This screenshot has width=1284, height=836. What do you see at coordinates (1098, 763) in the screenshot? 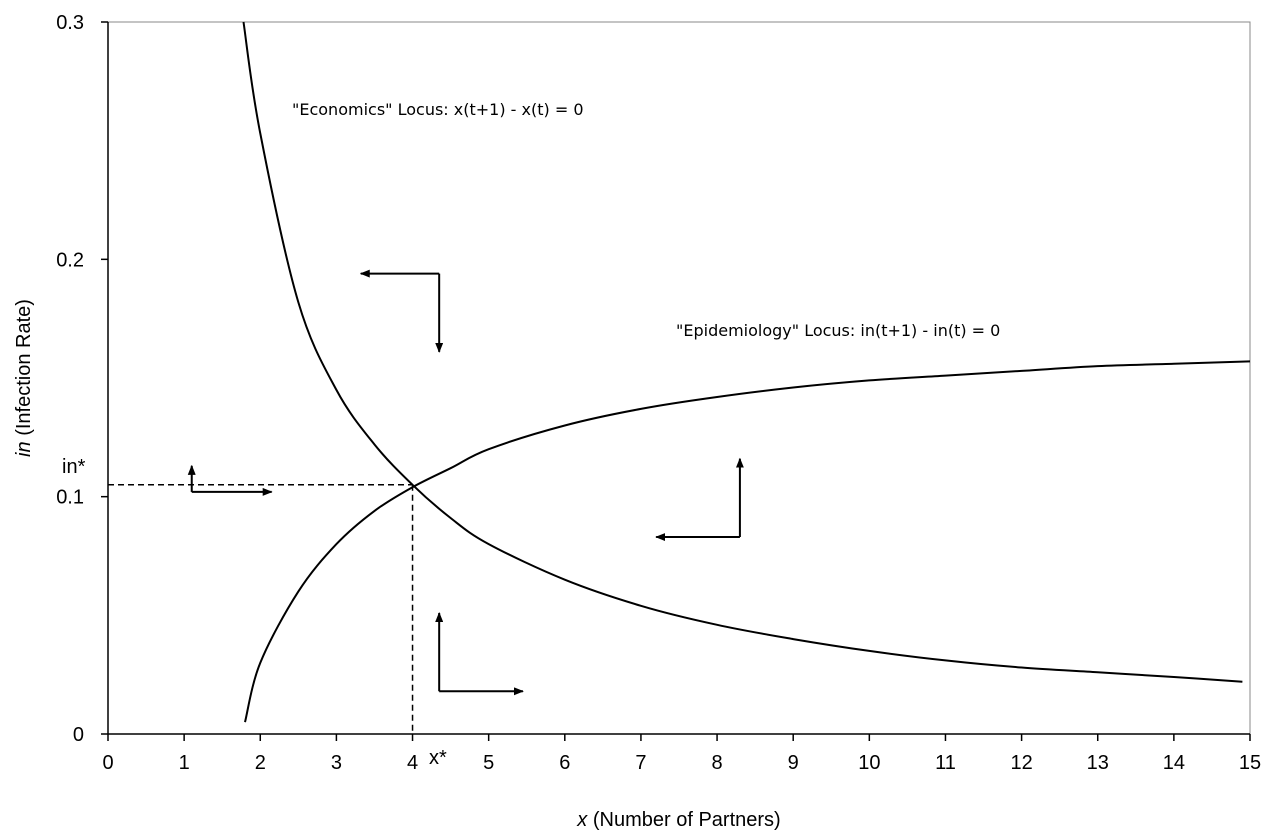
I see `x-tick-label: 13` at bounding box center [1098, 763].